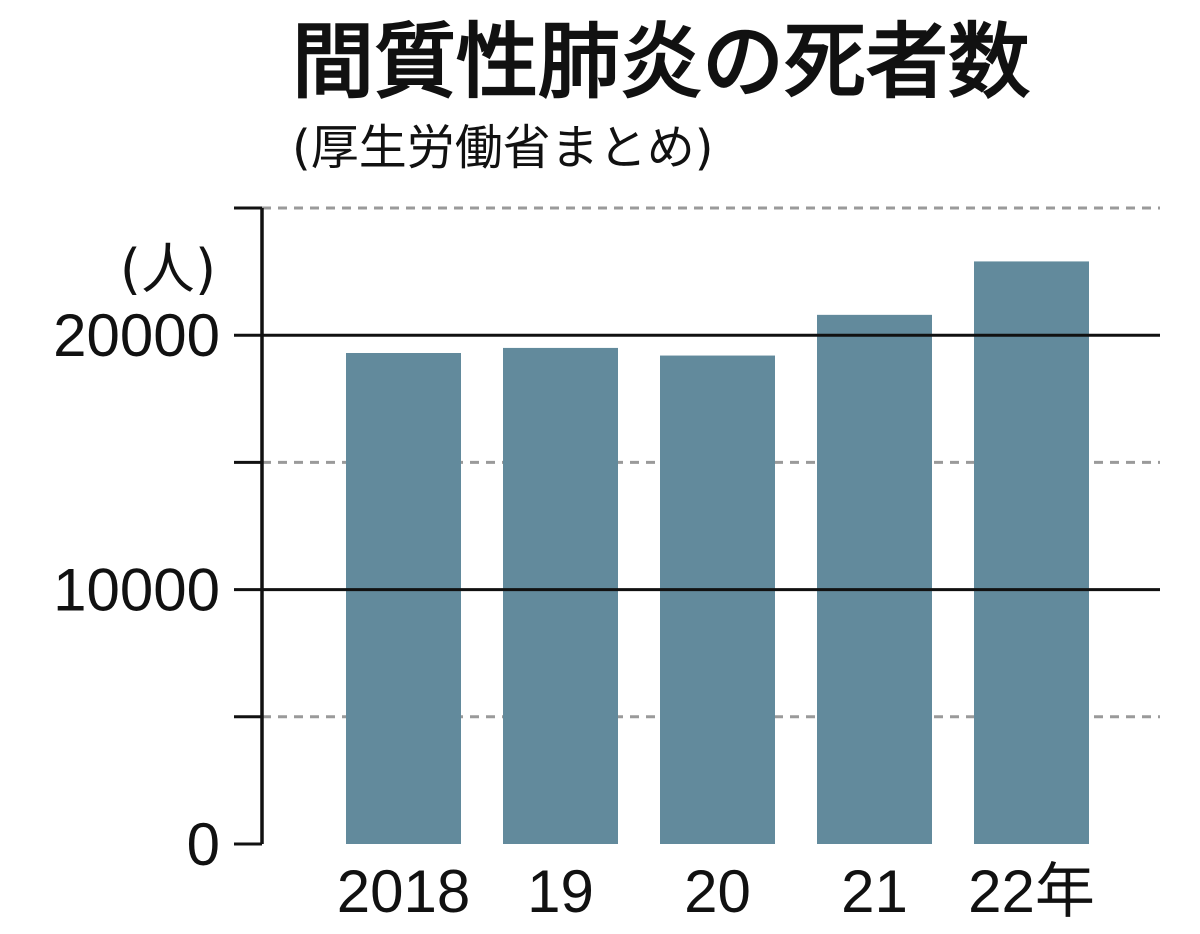  Describe the element at coordinates (874, 891) in the screenshot. I see `x-tick-label: 21` at that location.